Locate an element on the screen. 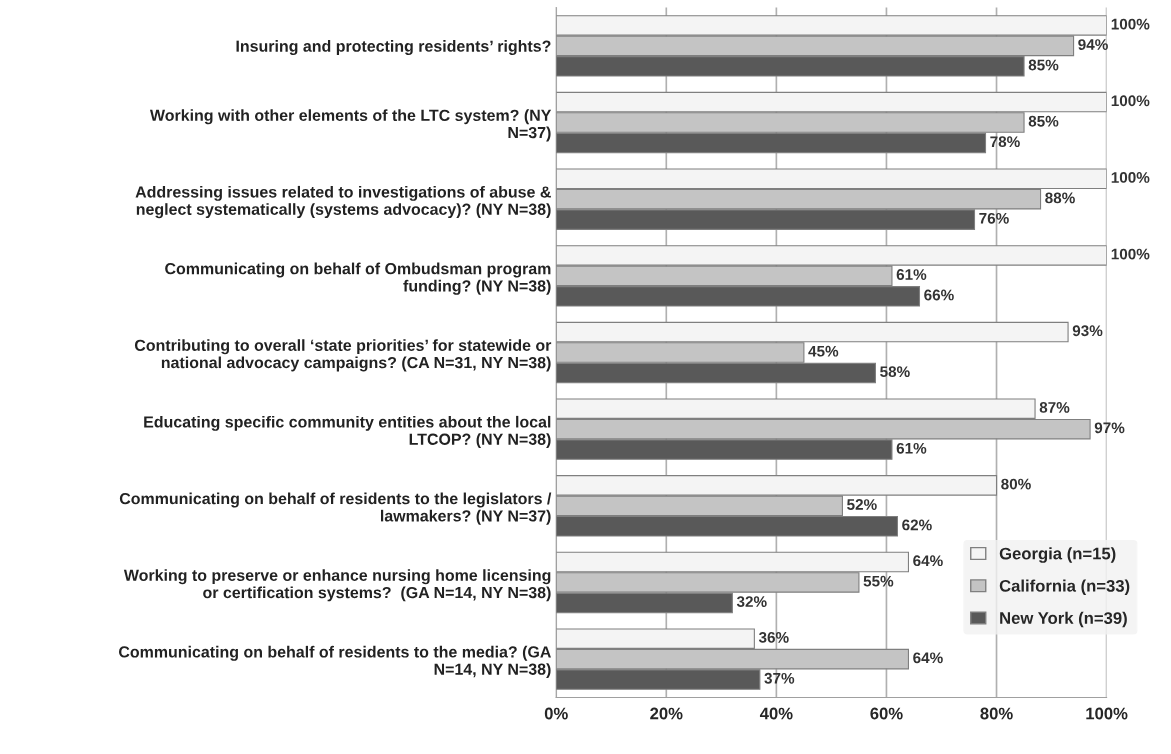 The height and width of the screenshot is (754, 1171). data-label: 55% is located at coordinates (878, 581).